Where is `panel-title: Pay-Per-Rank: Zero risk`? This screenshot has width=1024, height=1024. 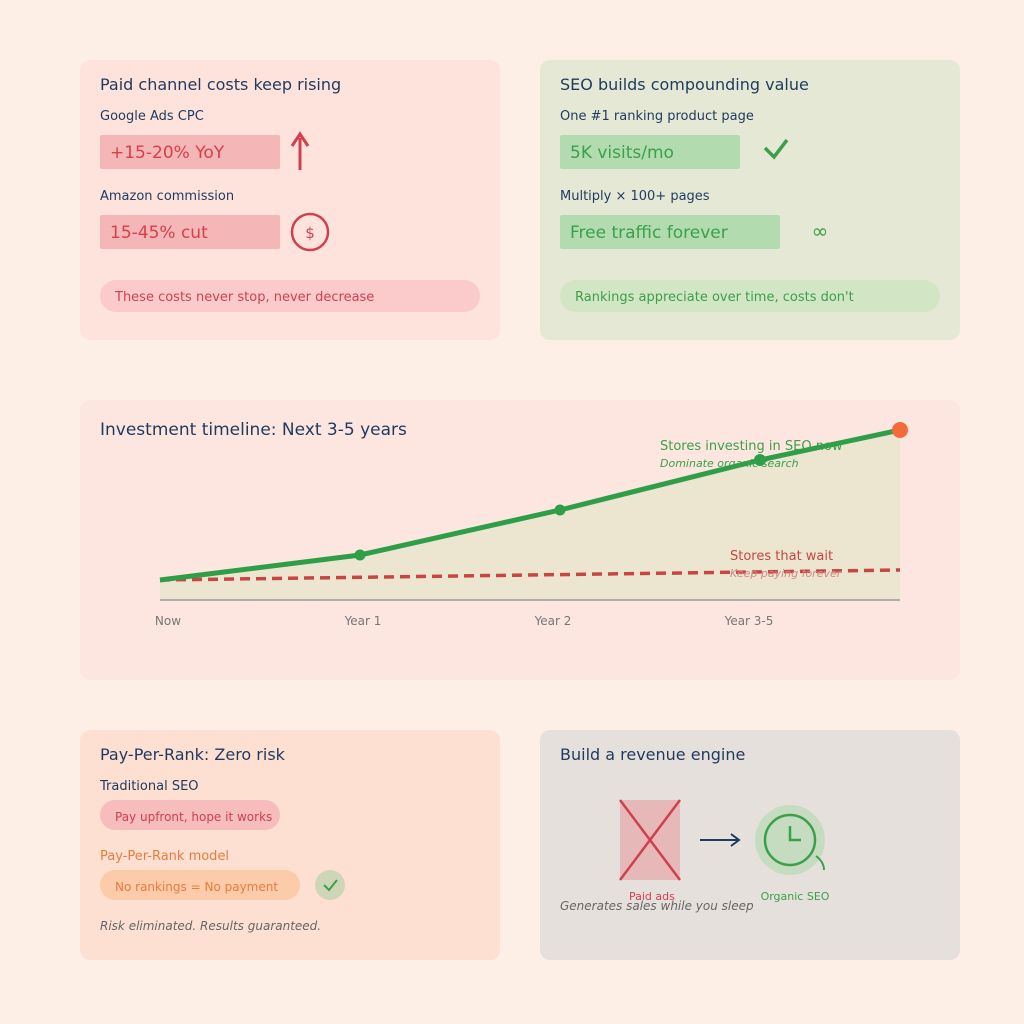
panel-title: Pay-Per-Rank: Zero risk is located at coordinates (193, 754).